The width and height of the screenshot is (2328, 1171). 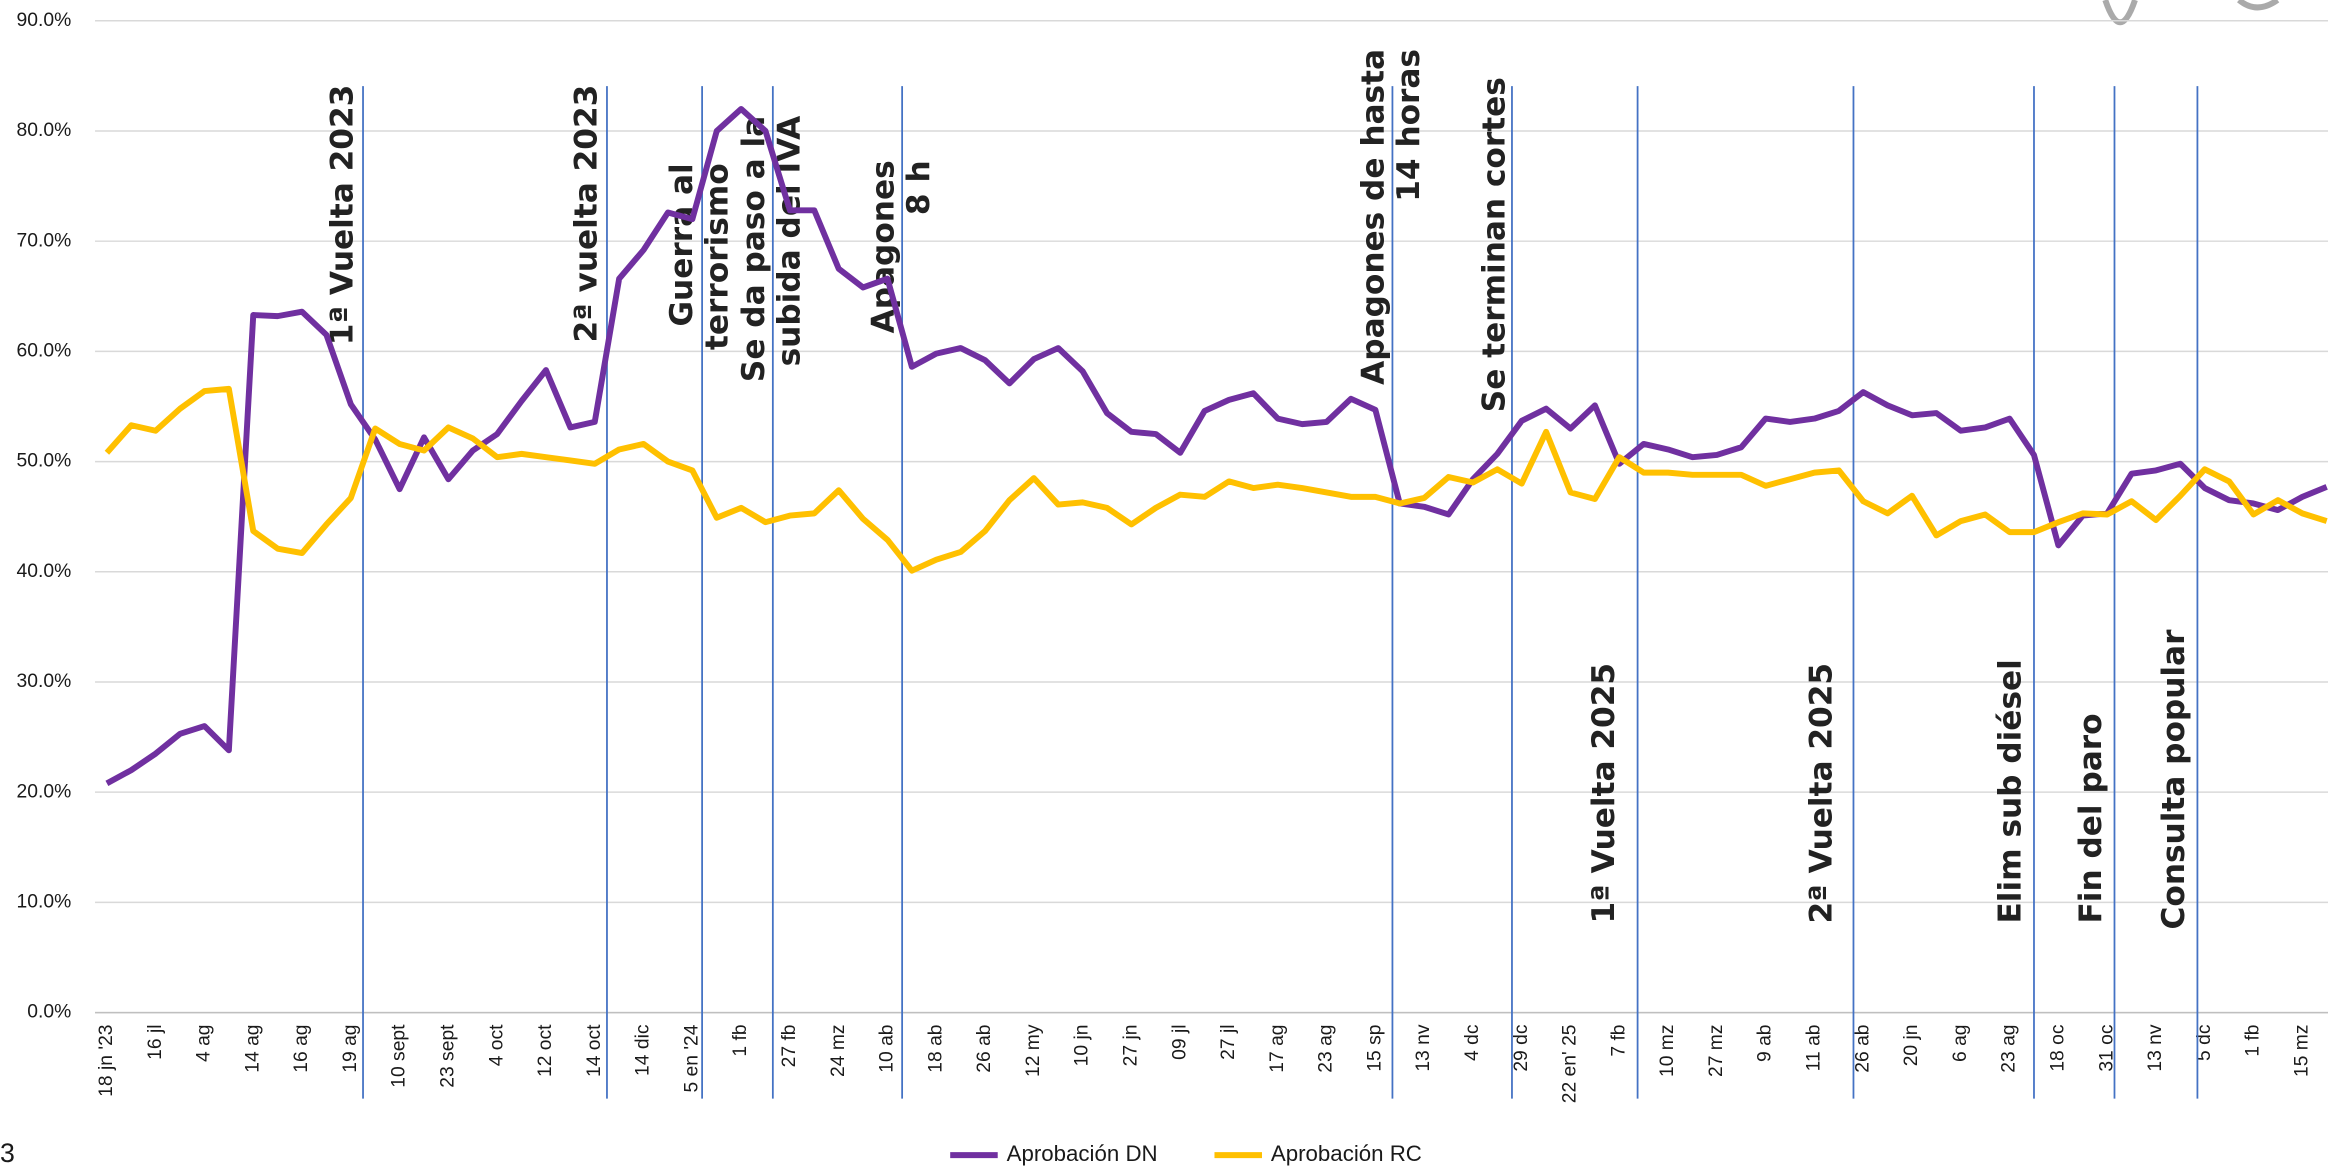 What do you see at coordinates (790, 241) in the screenshot?
I see `event-annotation: subida del IVA` at bounding box center [790, 241].